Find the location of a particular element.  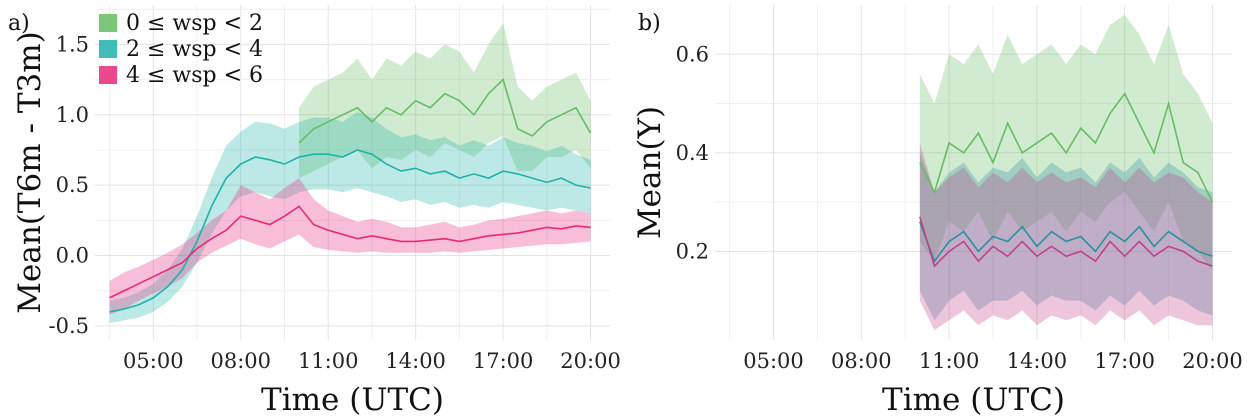

y-tick-label: 0.0 is located at coordinates (72, 256).